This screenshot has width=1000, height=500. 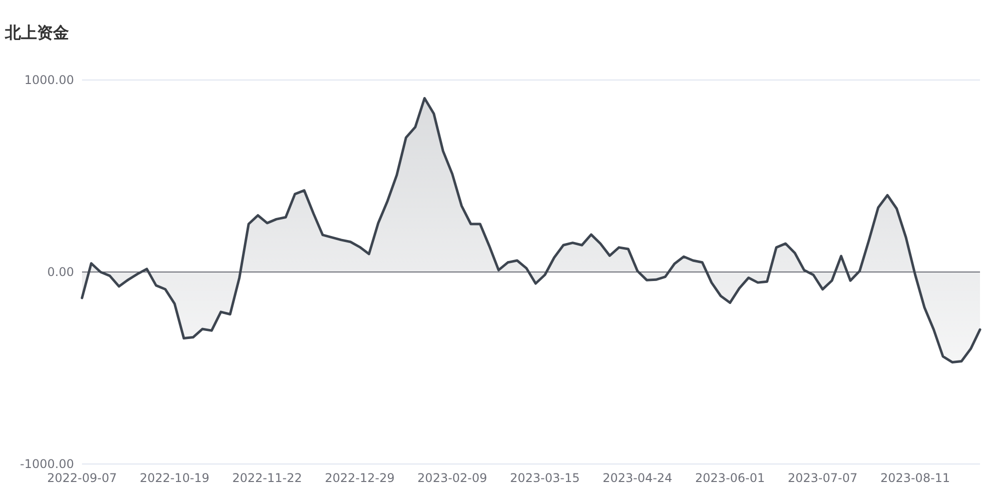 What do you see at coordinates (545, 478) in the screenshot?
I see `x-tick-label: 2023-03-15` at bounding box center [545, 478].